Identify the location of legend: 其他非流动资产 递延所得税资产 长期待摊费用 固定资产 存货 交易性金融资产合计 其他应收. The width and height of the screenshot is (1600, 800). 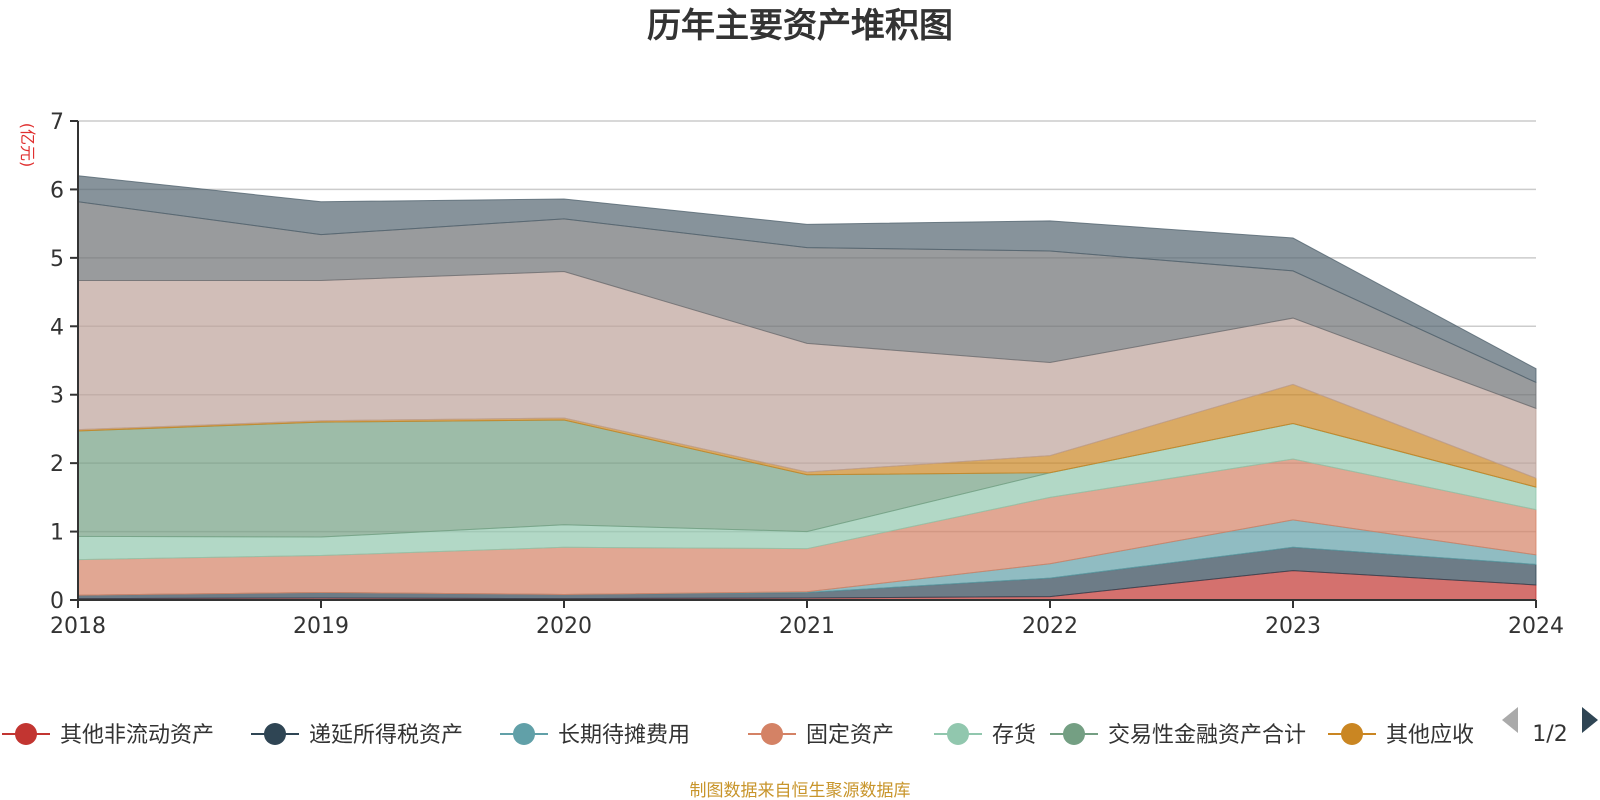
(738, 735).